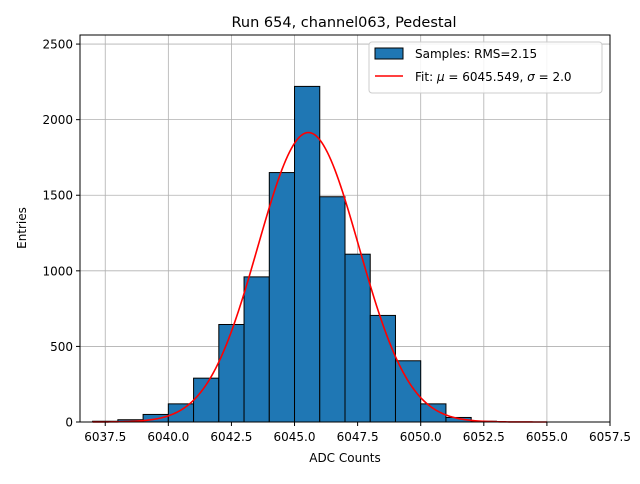  What do you see at coordinates (168, 437) in the screenshot?
I see `x-tick-label-1: 6040.0` at bounding box center [168, 437].